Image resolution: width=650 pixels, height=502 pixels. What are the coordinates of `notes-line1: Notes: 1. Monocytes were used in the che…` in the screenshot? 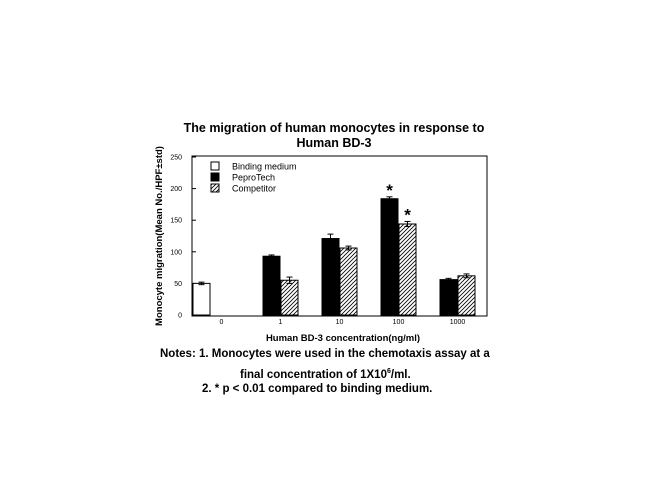 It's located at (325, 354).